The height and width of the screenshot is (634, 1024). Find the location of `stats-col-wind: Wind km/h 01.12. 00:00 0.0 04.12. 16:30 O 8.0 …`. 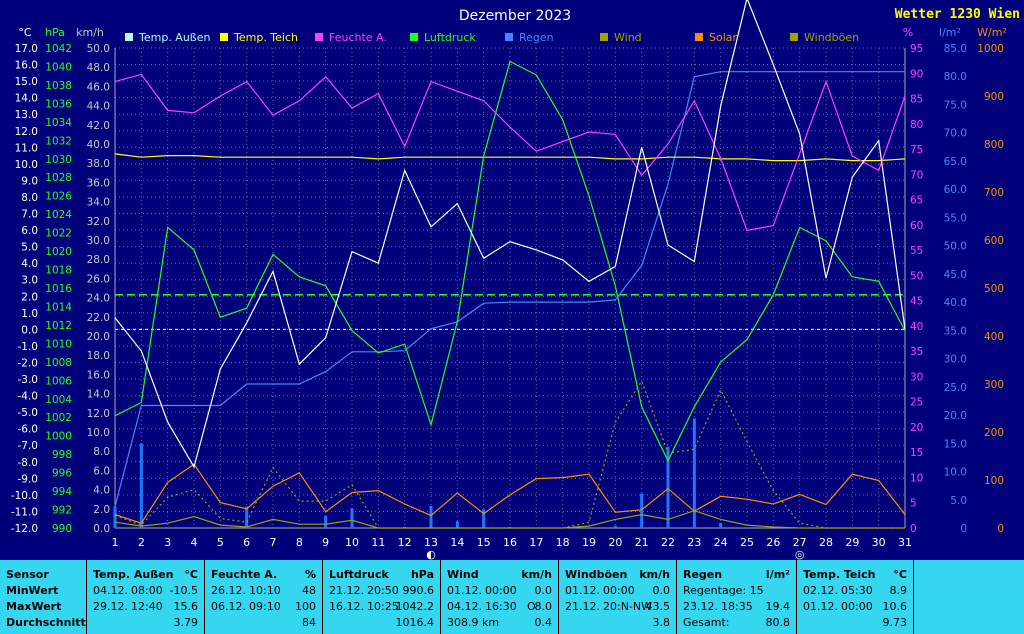

stats-col-wind: Wind km/h 01.12. 00:00 0.0 04.12. 16:30 O 8.0 … is located at coordinates (500, 597).